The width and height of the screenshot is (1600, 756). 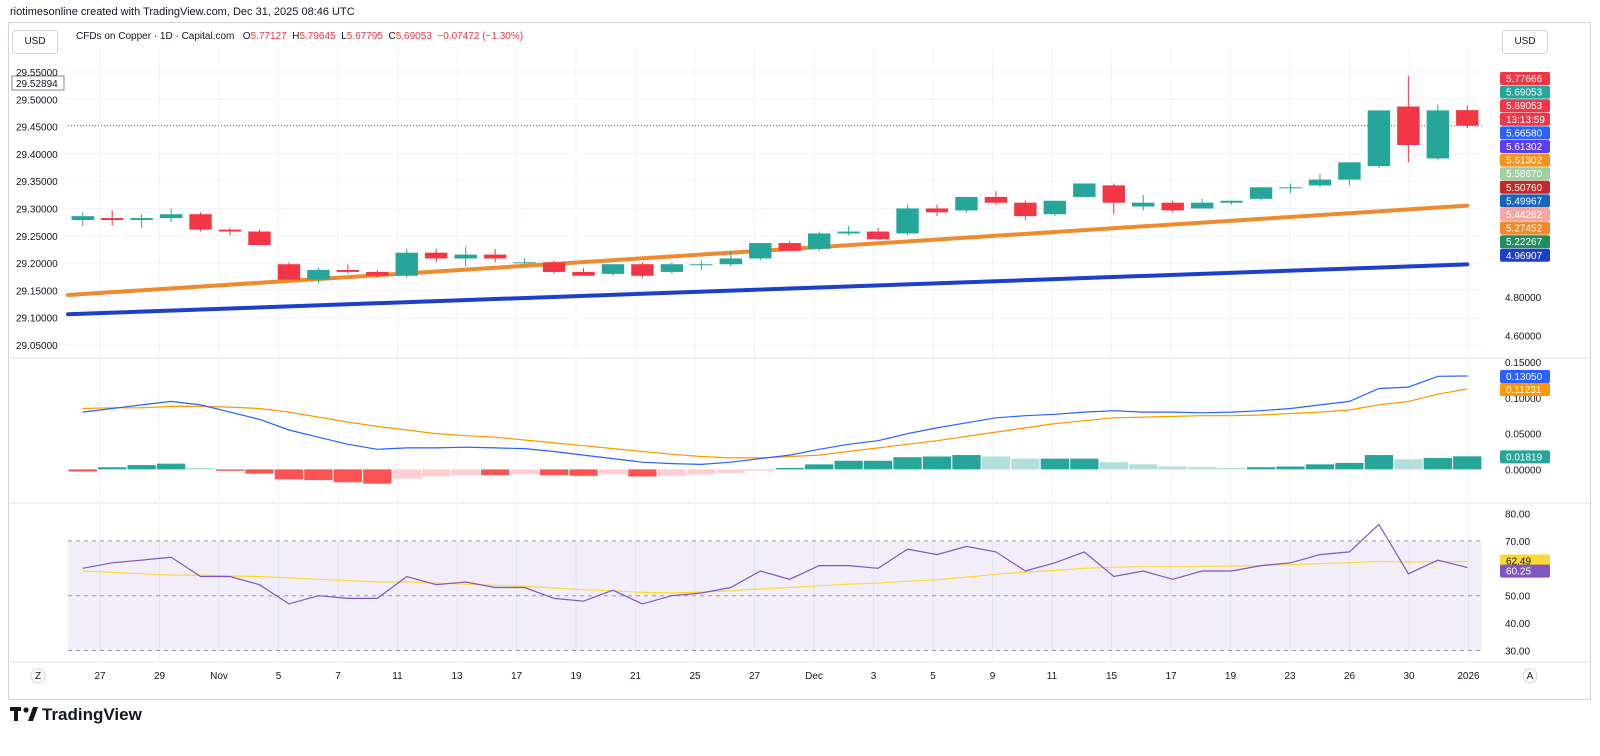 What do you see at coordinates (480, 36) in the screenshot?
I see `change-value: −0.07472 (−1.30%)` at bounding box center [480, 36].